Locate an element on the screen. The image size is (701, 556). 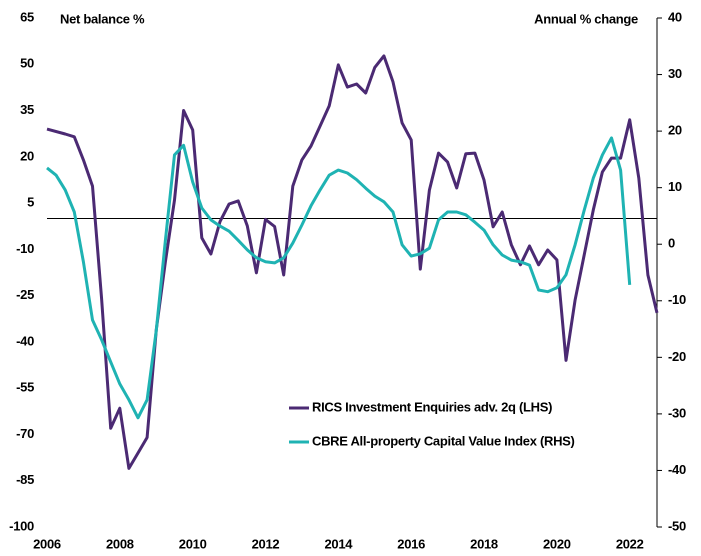
y2-tick-label: 40 is located at coordinates (675, 16).